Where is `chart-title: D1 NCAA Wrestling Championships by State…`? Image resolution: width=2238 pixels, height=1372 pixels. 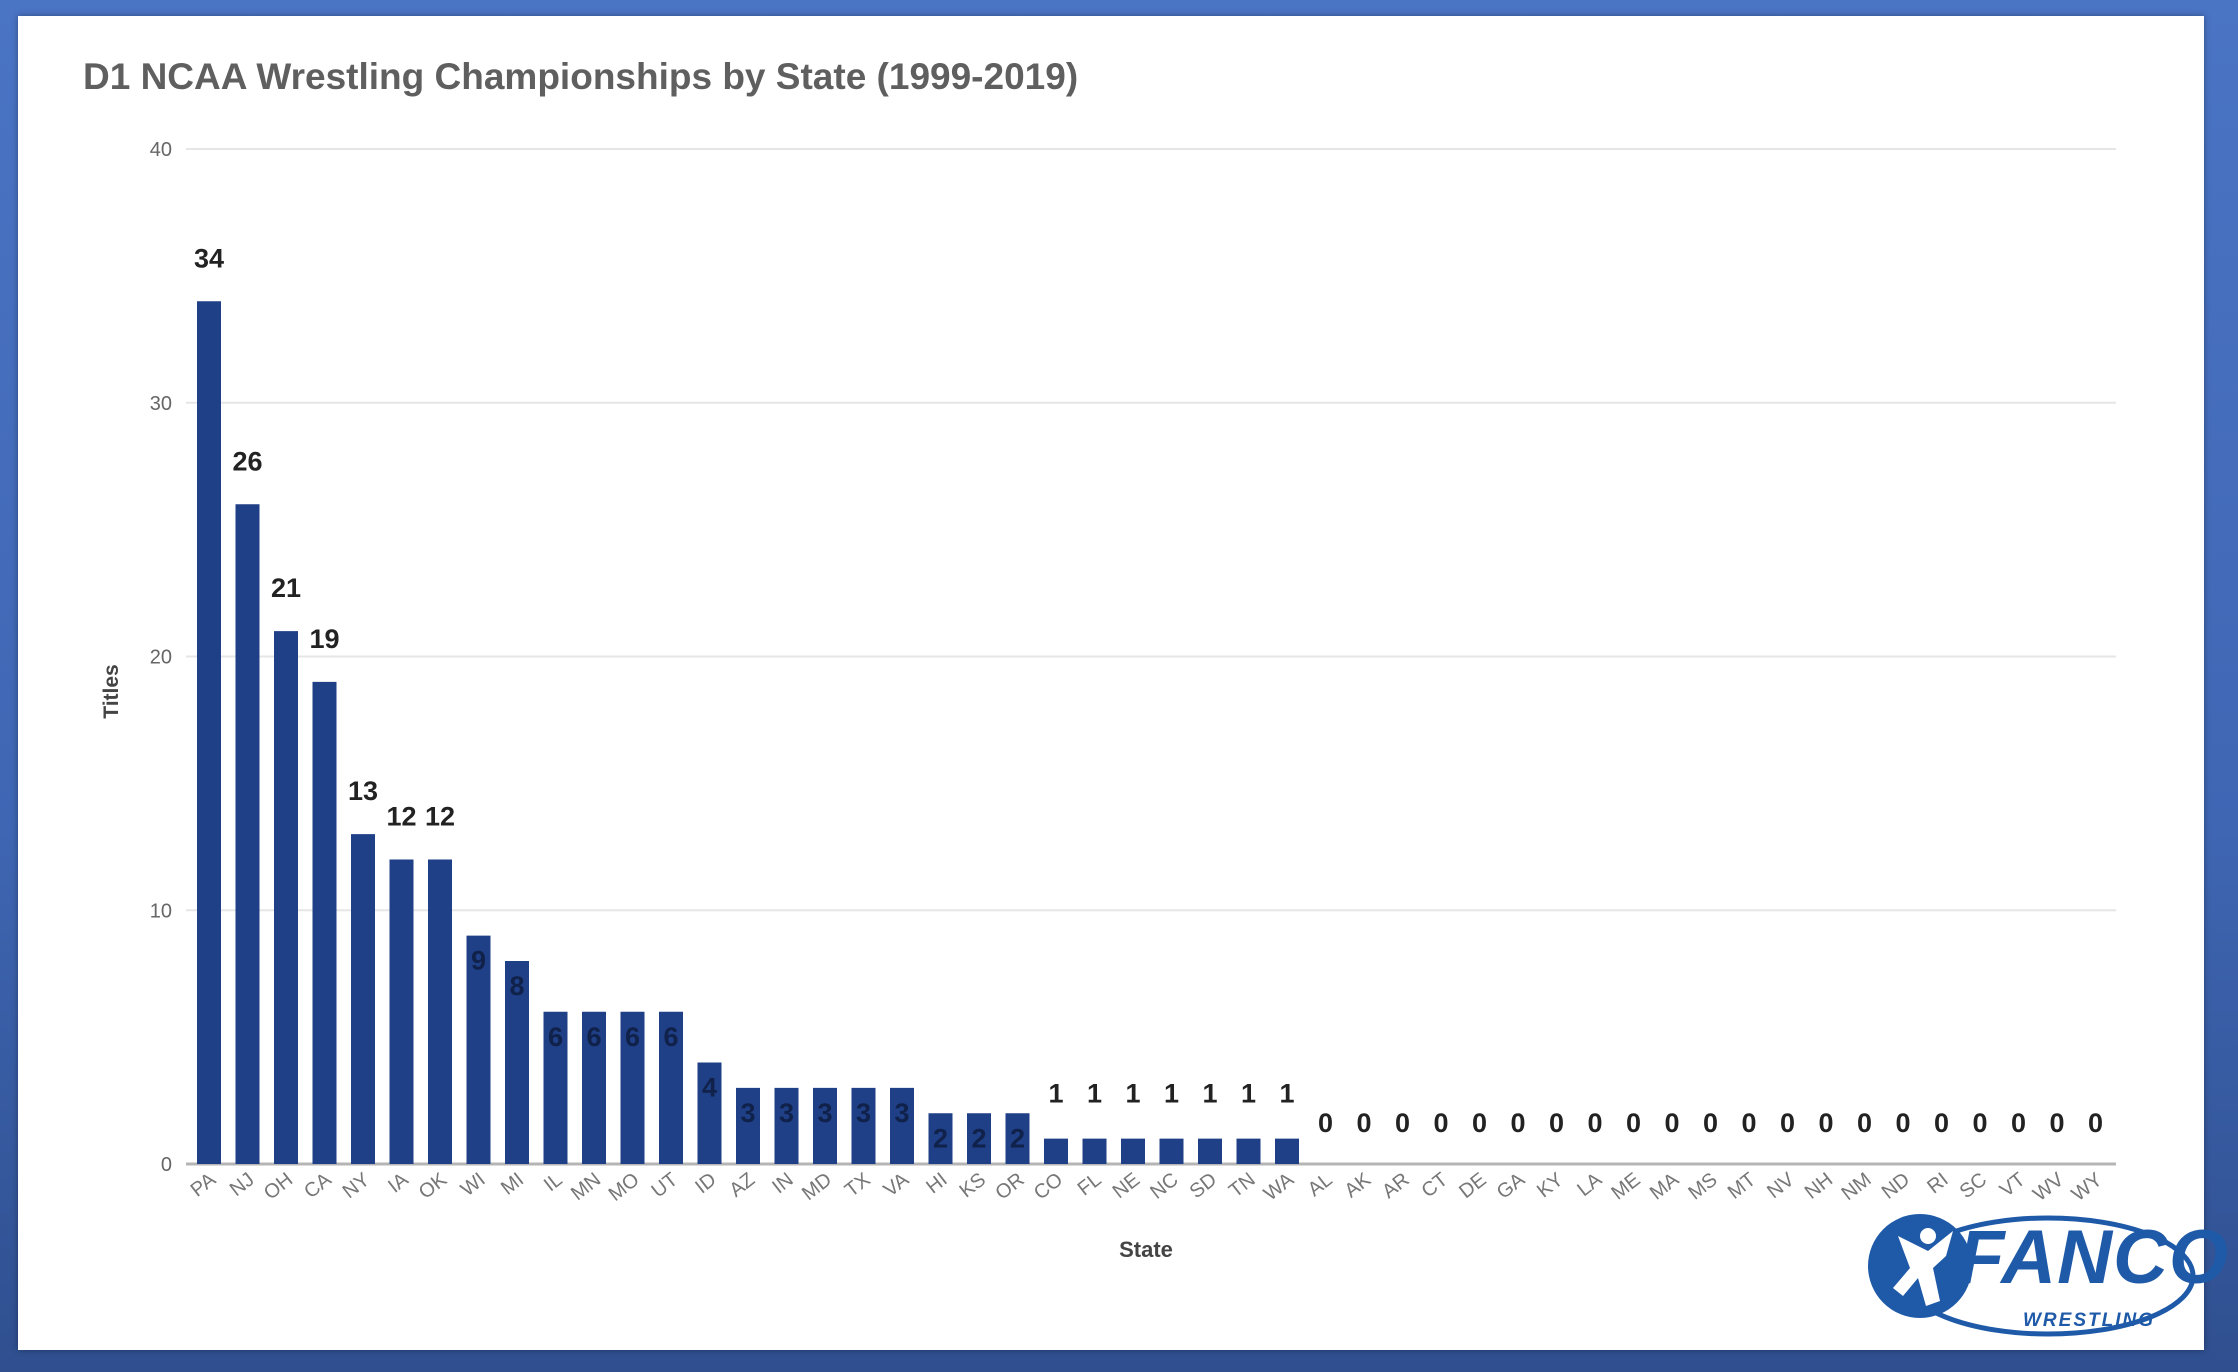
chart-title: D1 NCAA Wrestling Championships by State… is located at coordinates (581, 76).